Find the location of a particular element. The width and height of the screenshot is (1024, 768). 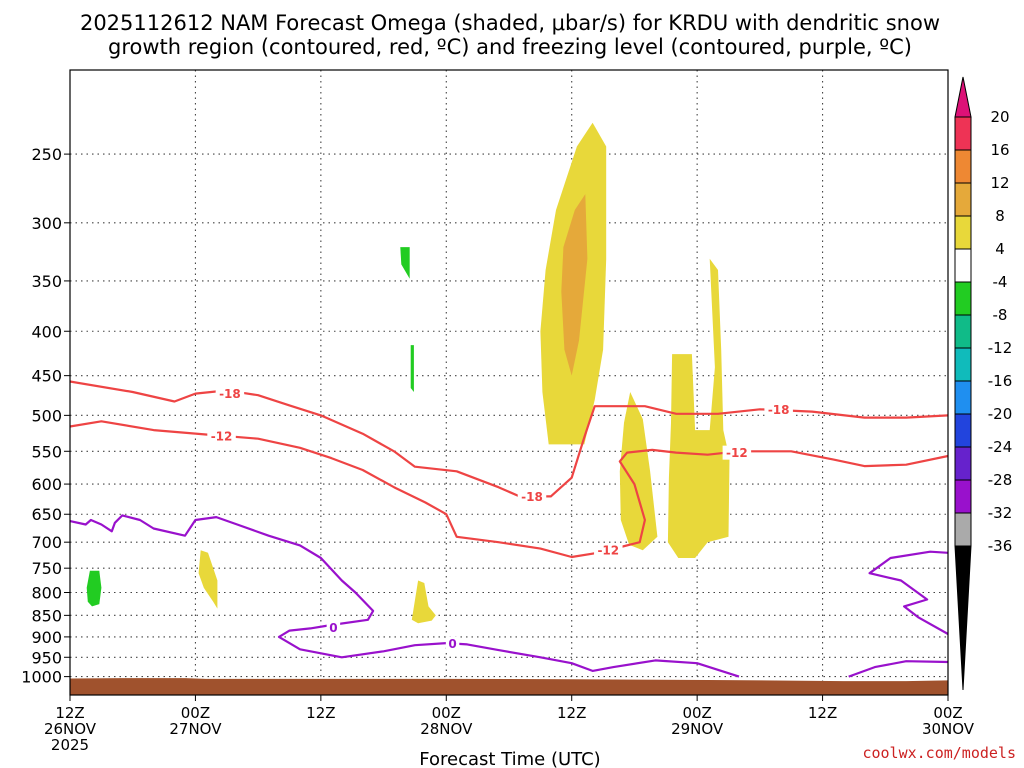

colorbar-bin--12-to--16 is located at coordinates (963, 364).